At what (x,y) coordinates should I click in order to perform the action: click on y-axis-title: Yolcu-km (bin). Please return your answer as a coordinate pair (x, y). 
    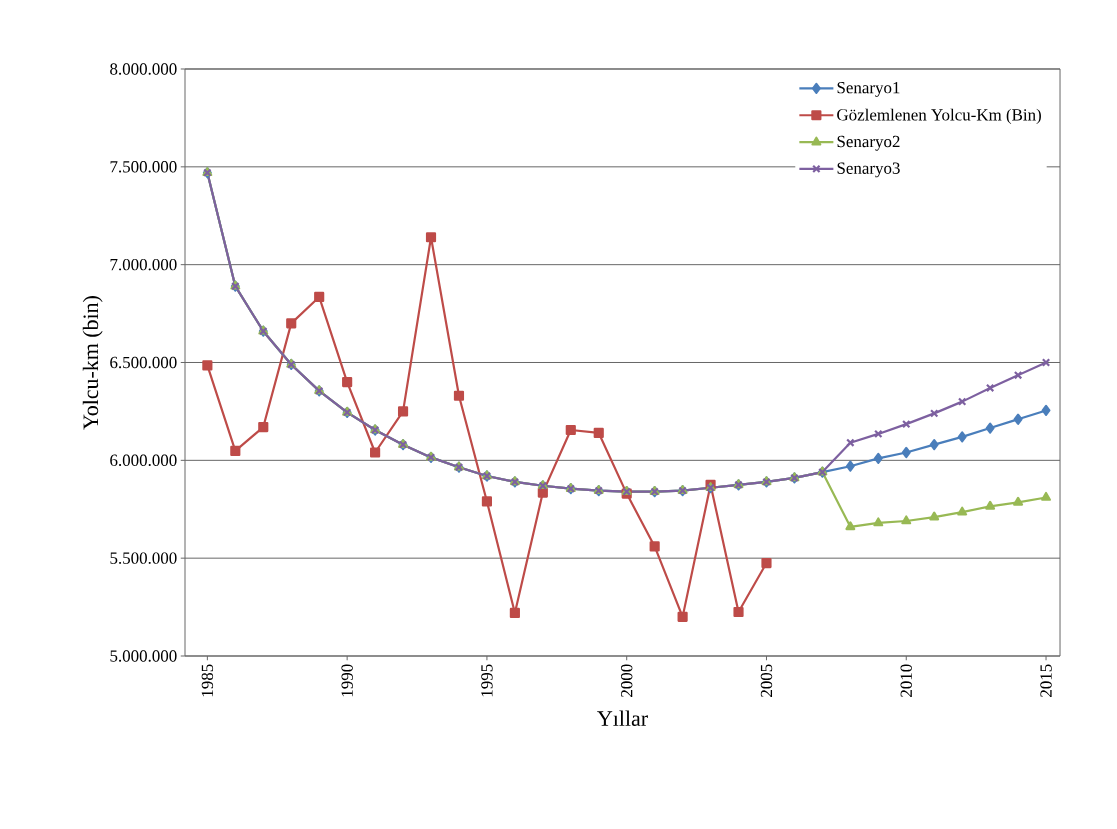
    Looking at the image, I should click on (92, 363).